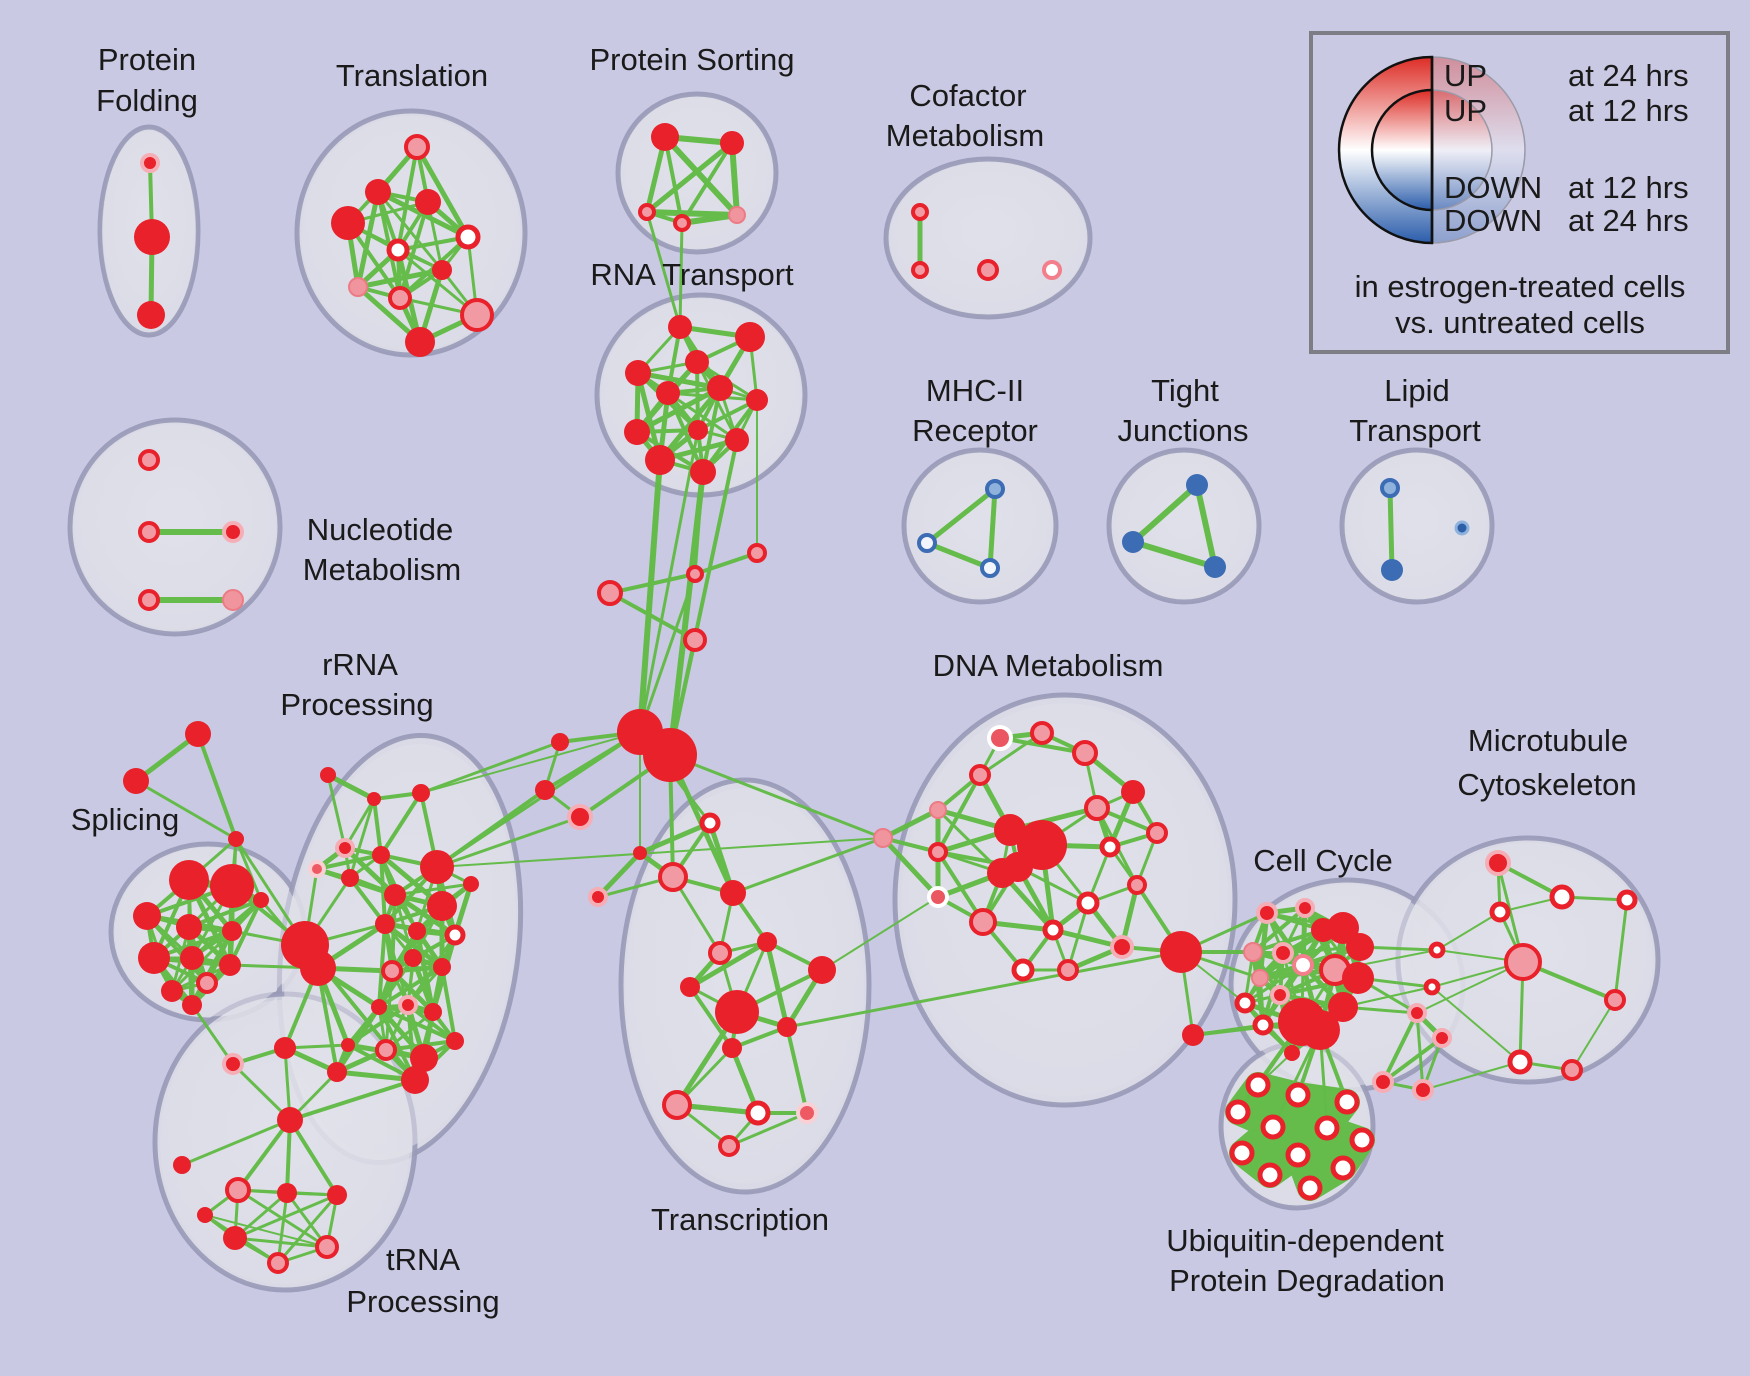 The width and height of the screenshot is (1750, 1376). Describe the element at coordinates (356, 704) in the screenshot. I see `cluster-label-rrna-processing: Processing` at that location.